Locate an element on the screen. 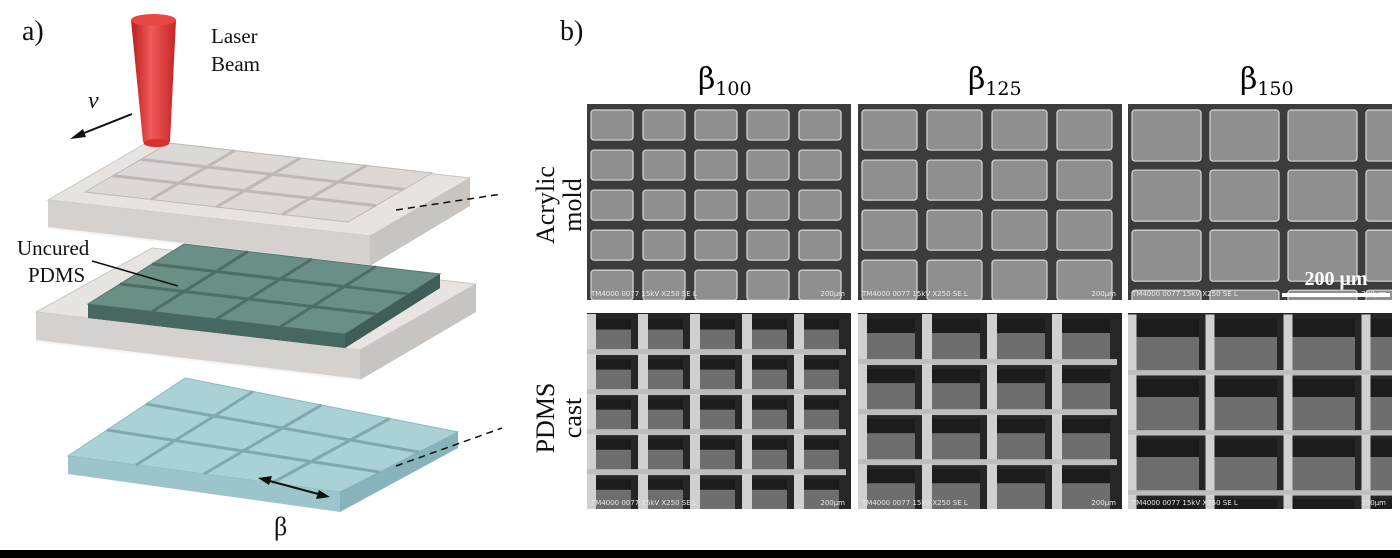 This screenshot has width=1400, height=558. row-header-acrylic-mold: Acrylic mold is located at coordinates (559, 205).